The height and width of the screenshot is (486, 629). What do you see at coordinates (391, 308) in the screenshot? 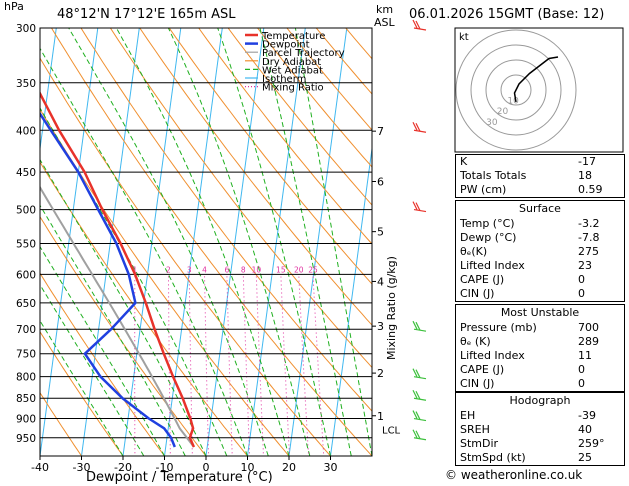
I see `mixing-ratio-axis-label: Mixing Ratio (g/kg)` at bounding box center [391, 308].